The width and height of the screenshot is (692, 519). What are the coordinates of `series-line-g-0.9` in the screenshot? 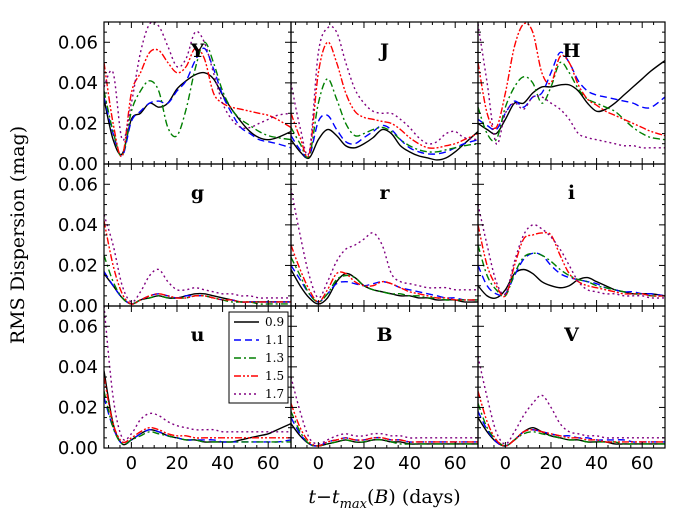 It's located at (197, 289).